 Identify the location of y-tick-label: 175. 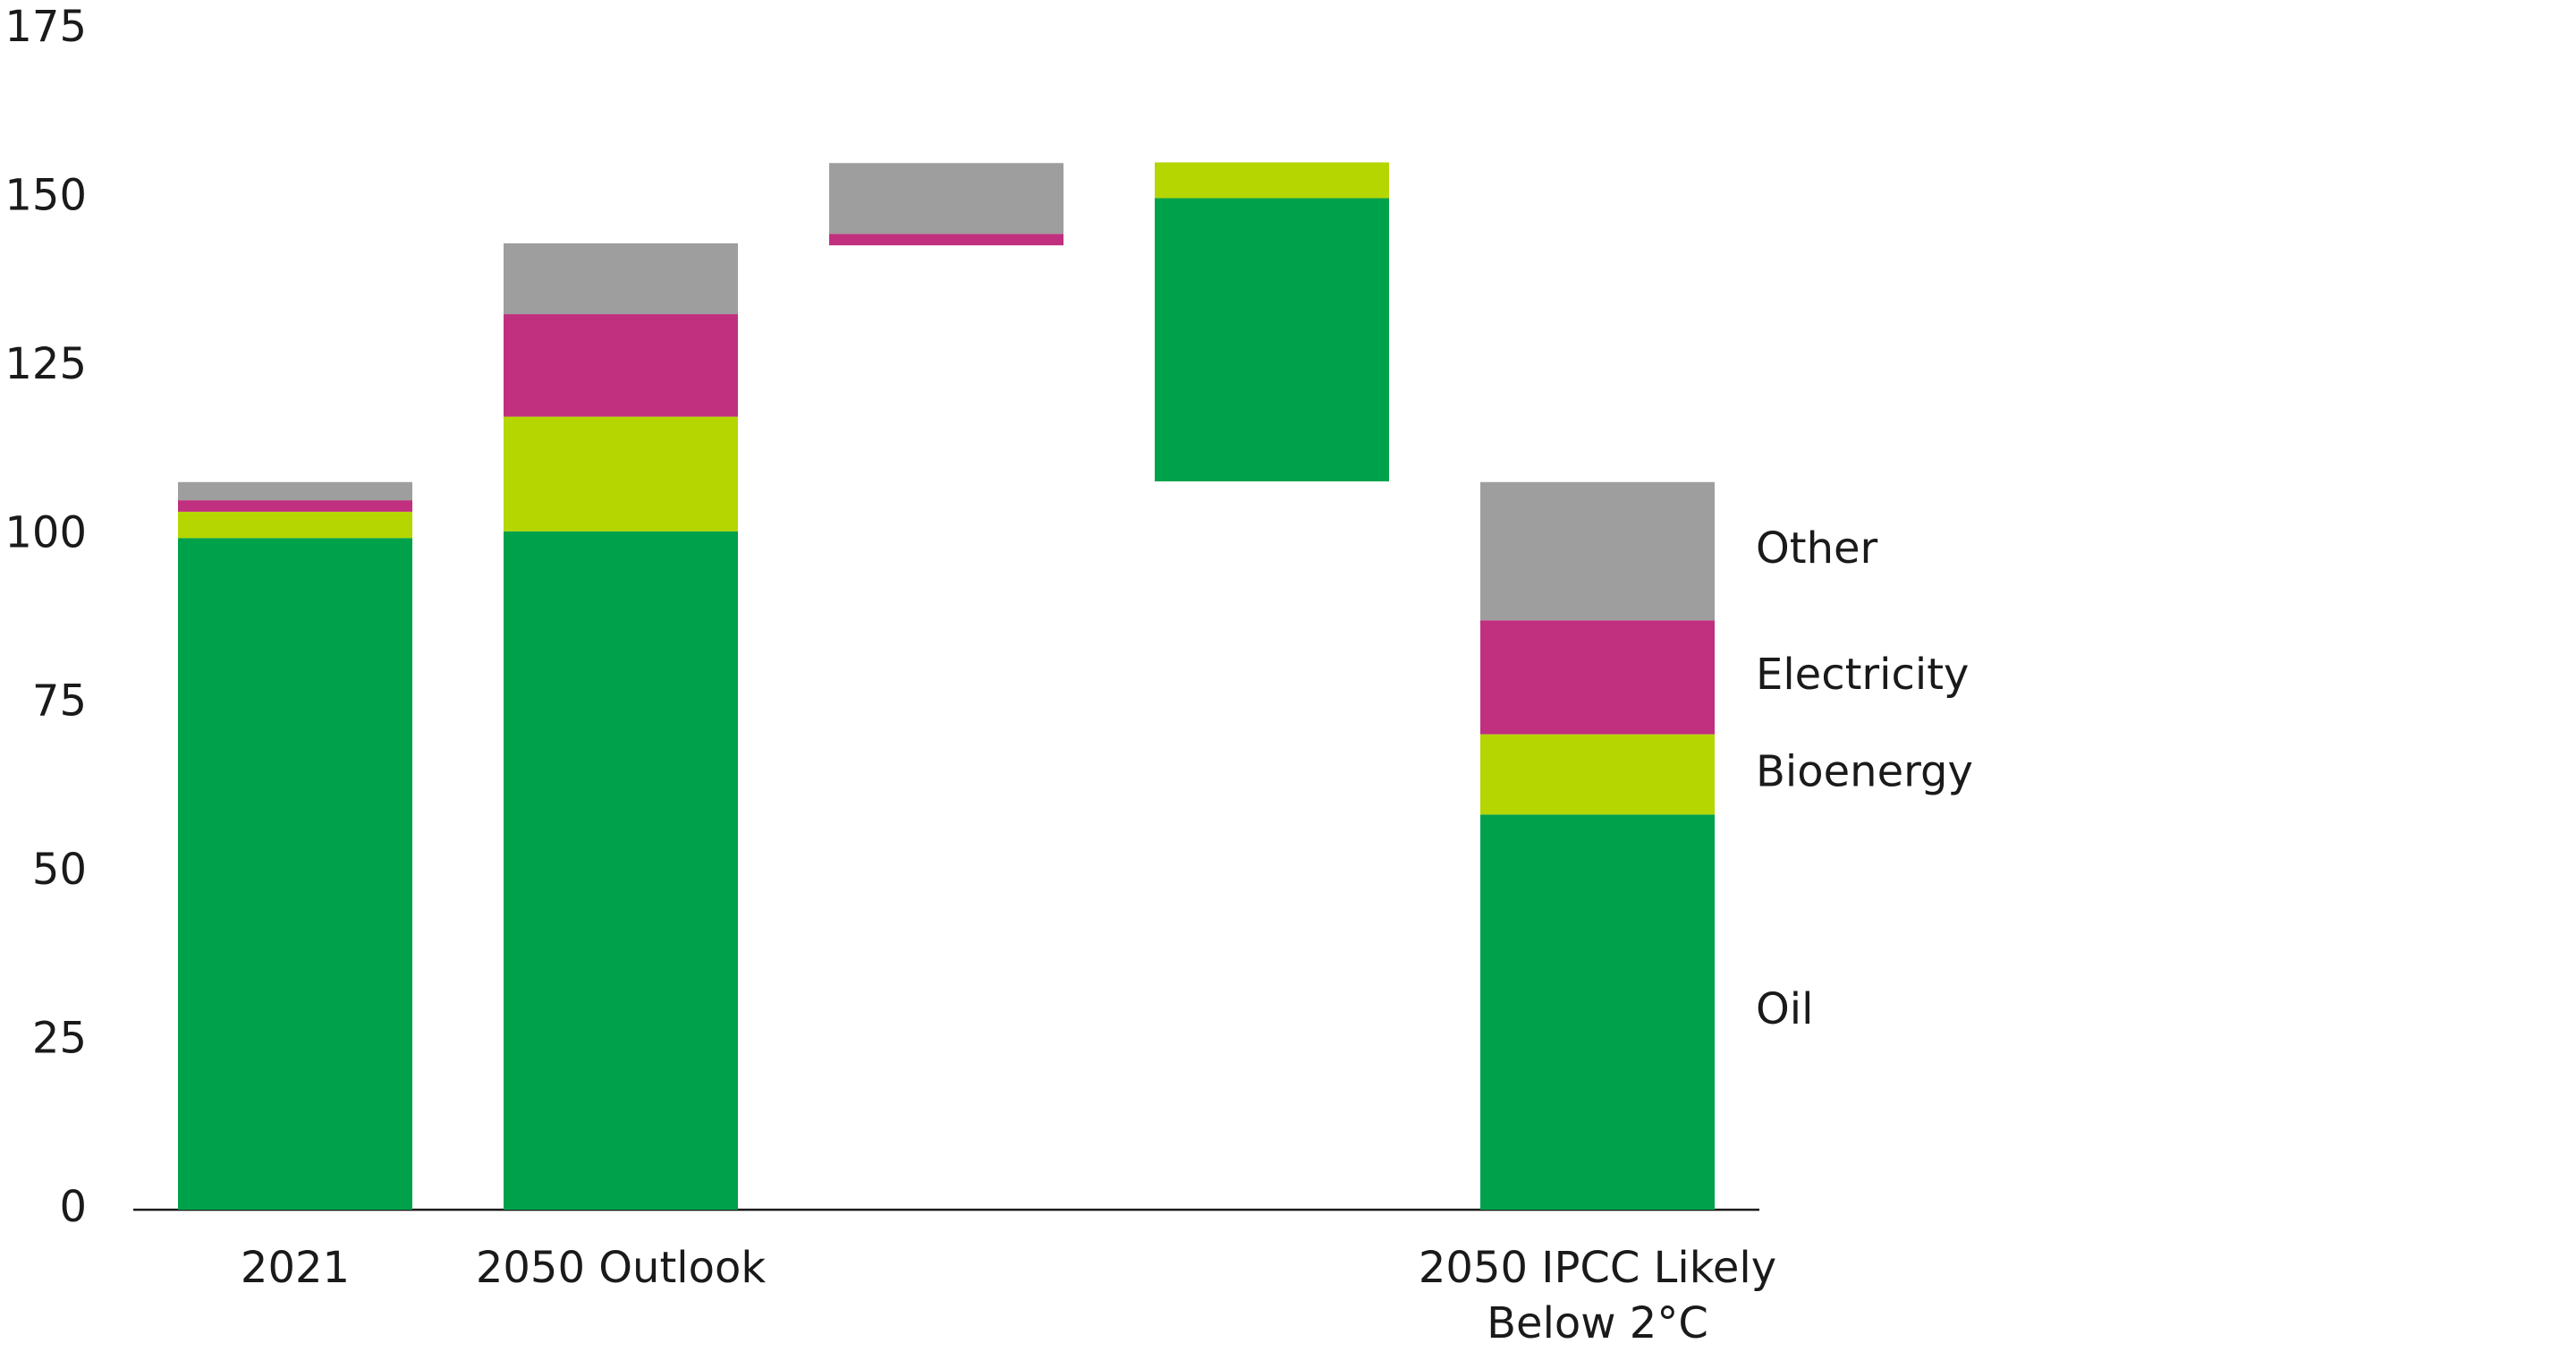
(45, 27).